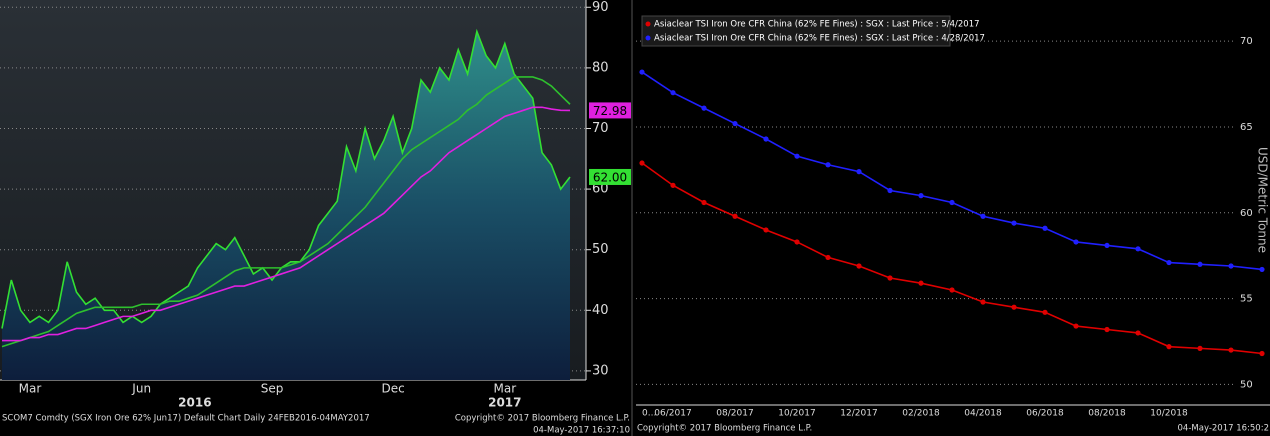  I want to click on x-tick-label: 12/2017, so click(858, 414).